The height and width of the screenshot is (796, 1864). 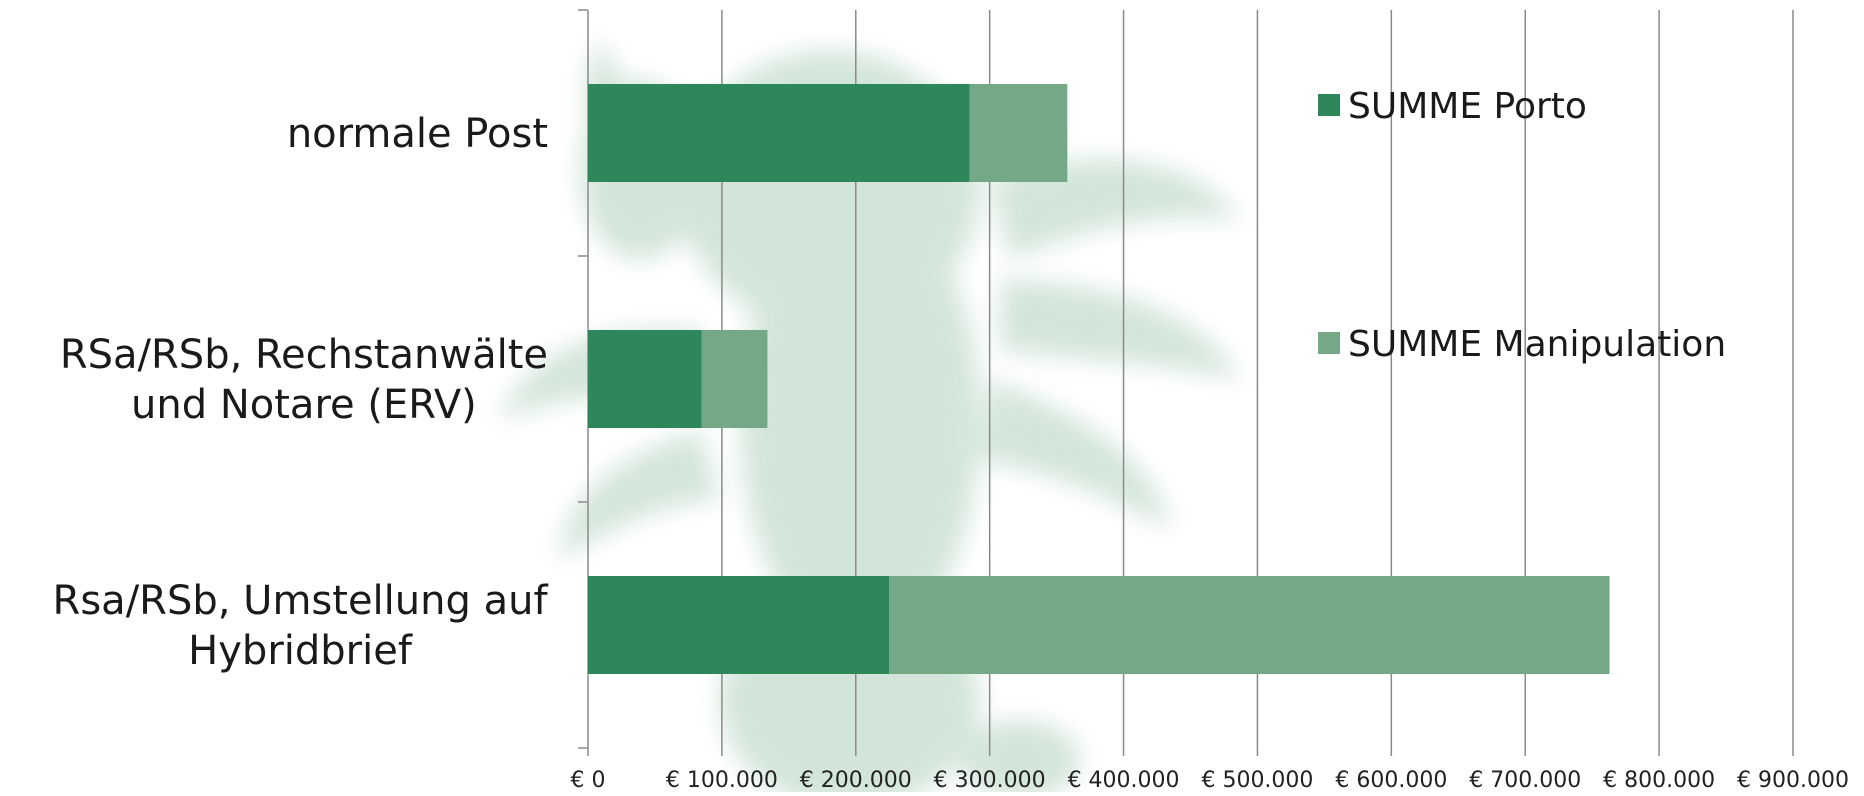 I want to click on category-label-line: normale Post, so click(x=417, y=134).